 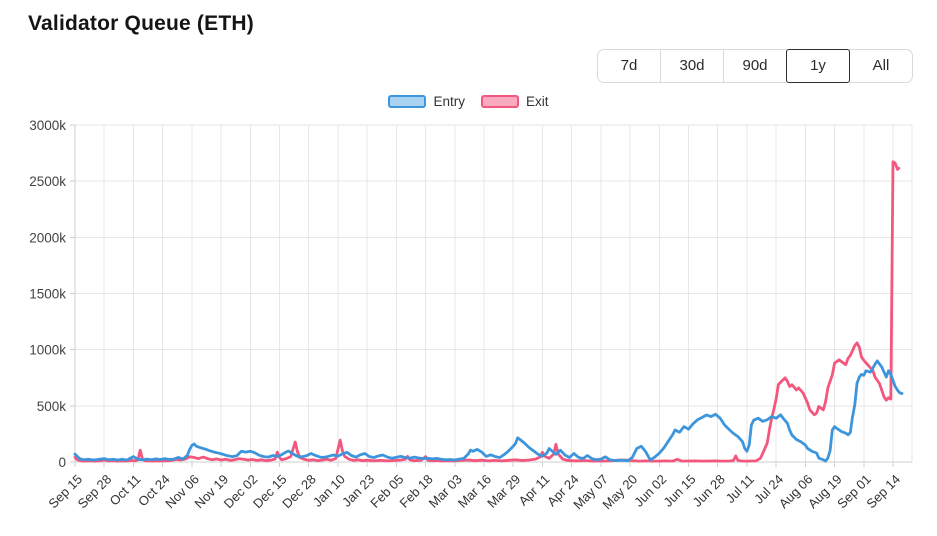 I want to click on time-range-button-1y: 1y, so click(x=818, y=66).